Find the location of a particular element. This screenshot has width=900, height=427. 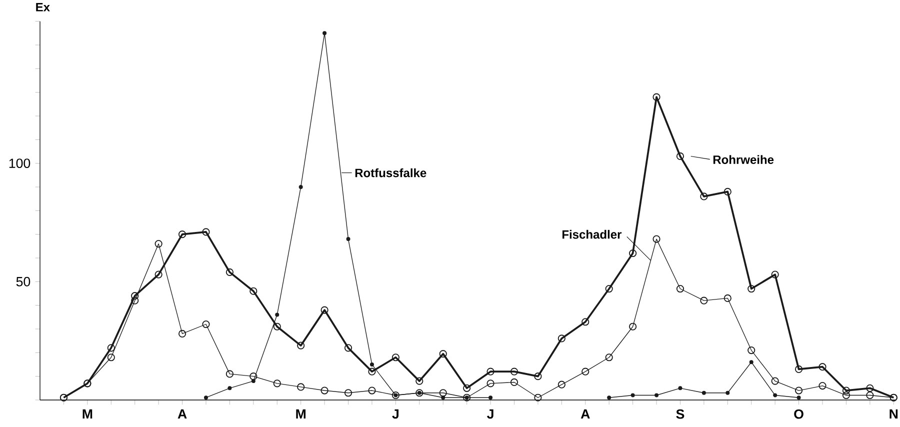

text: Fischadler is located at coordinates (592, 234).